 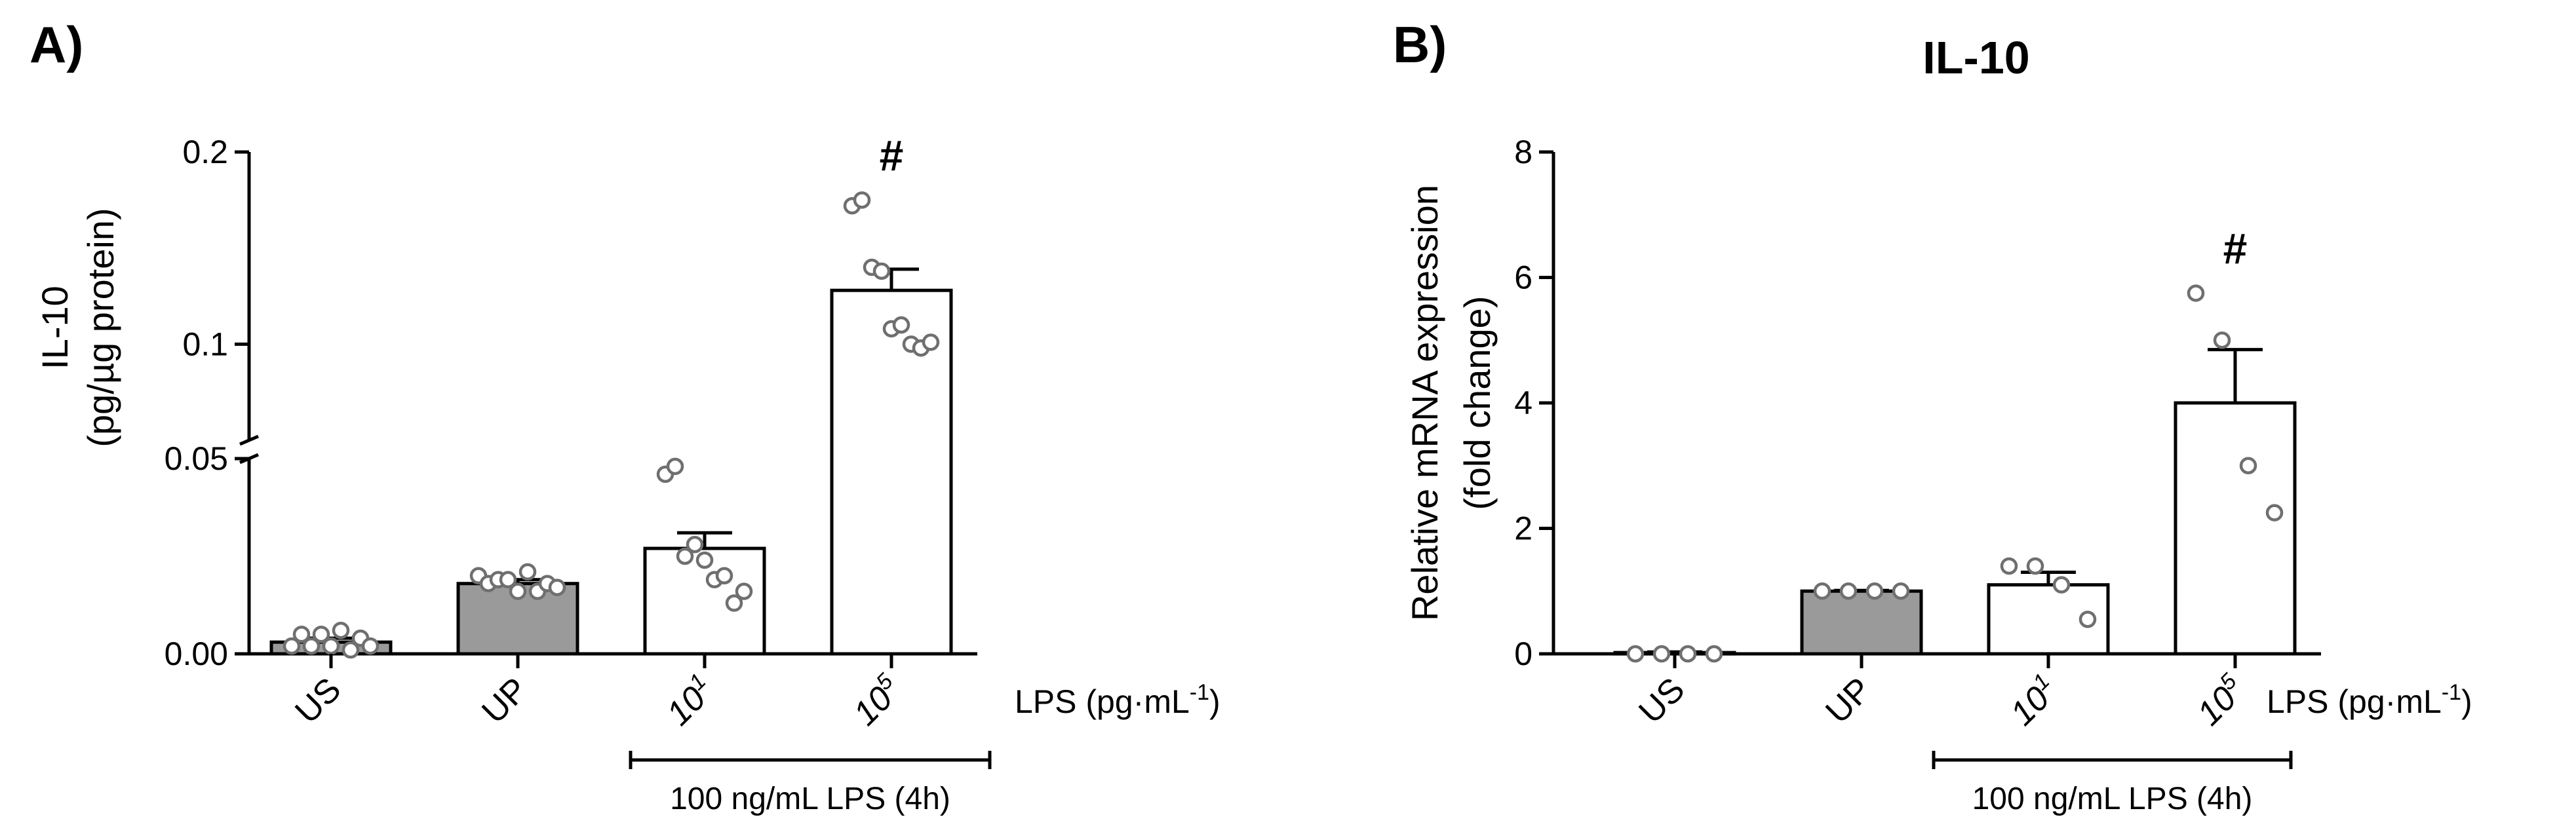 What do you see at coordinates (1523, 528) in the screenshot?
I see `y-tick-label: 2` at bounding box center [1523, 528].